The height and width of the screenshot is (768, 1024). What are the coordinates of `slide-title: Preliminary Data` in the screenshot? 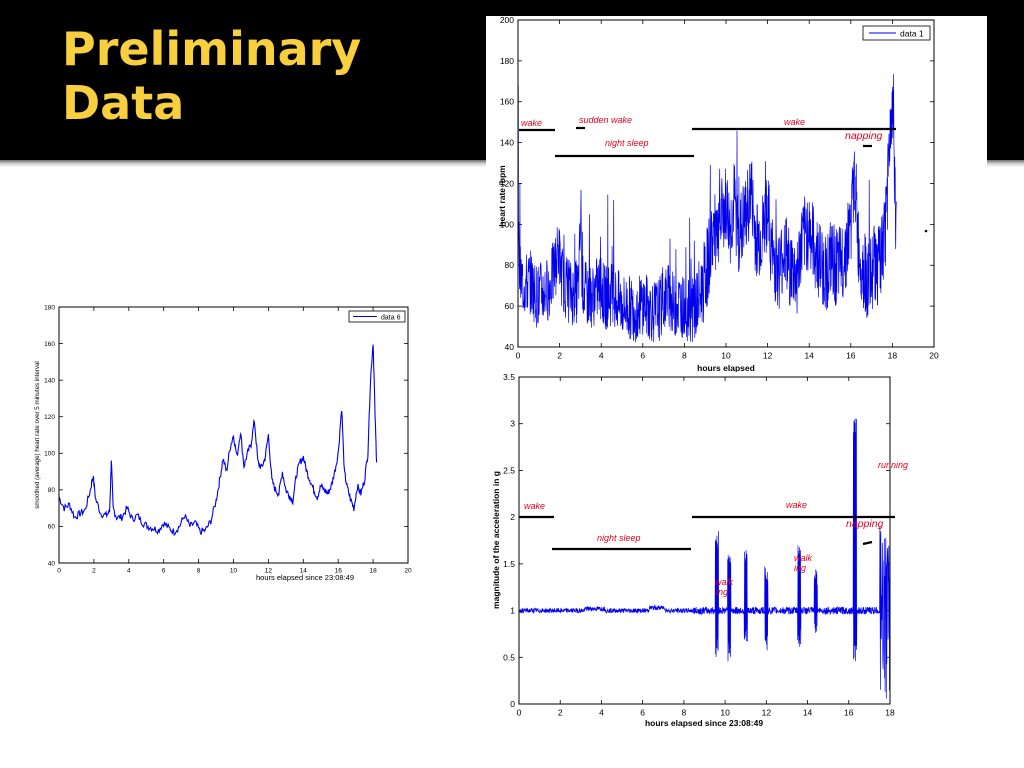 It's located at (212, 76).